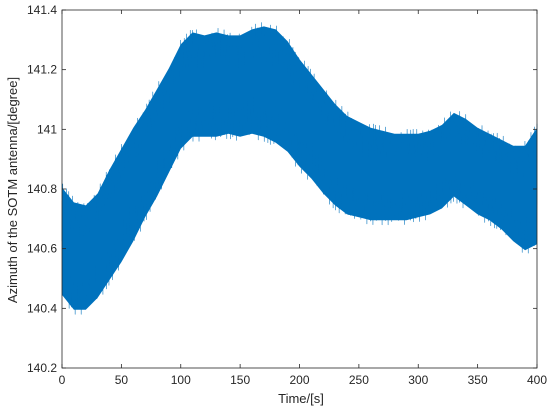 This screenshot has width=550, height=412. What do you see at coordinates (418, 380) in the screenshot?
I see `x-tick-label: 300` at bounding box center [418, 380].